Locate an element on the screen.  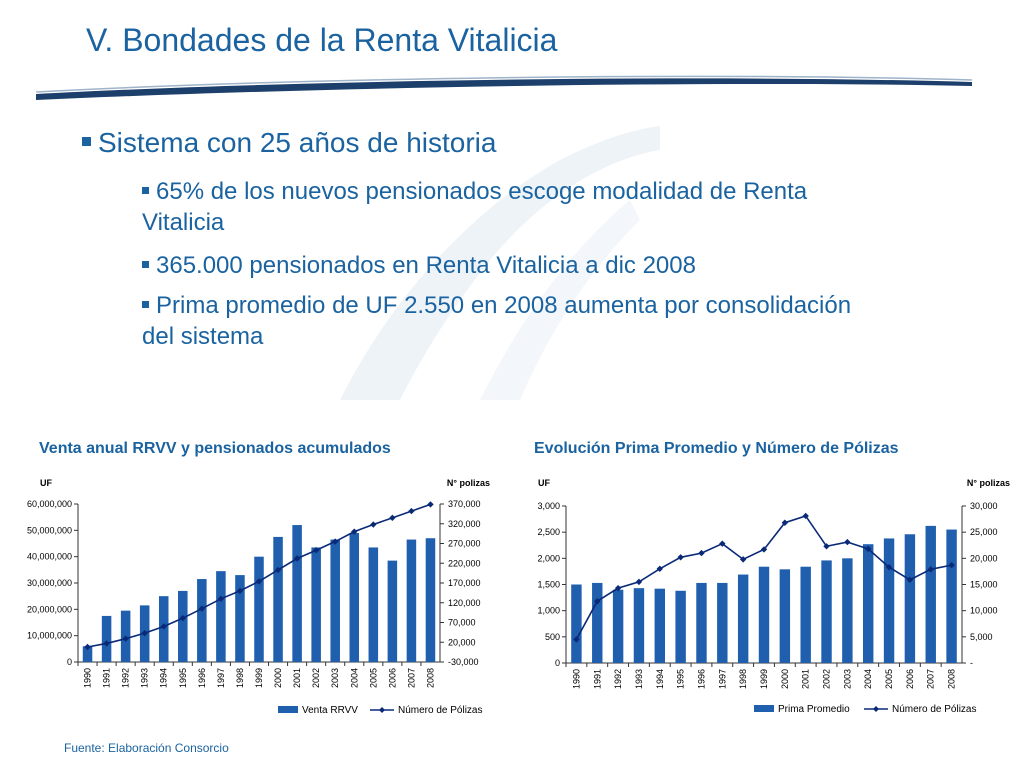
x-tick-label: 1991 is located at coordinates (597, 679).